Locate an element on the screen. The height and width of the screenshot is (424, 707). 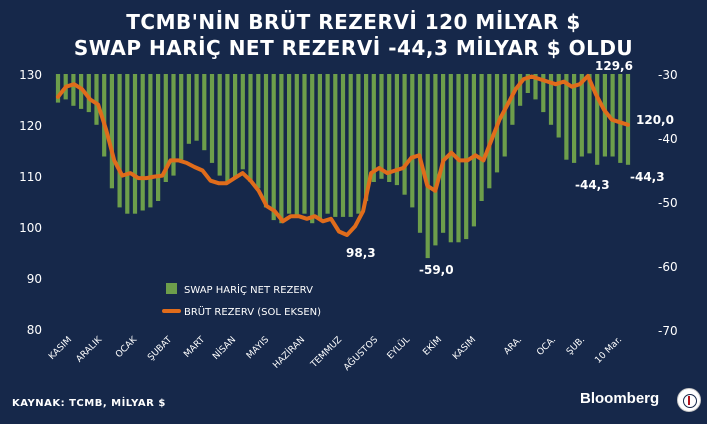
right-tick-label: -60 is located at coordinates (668, 267).